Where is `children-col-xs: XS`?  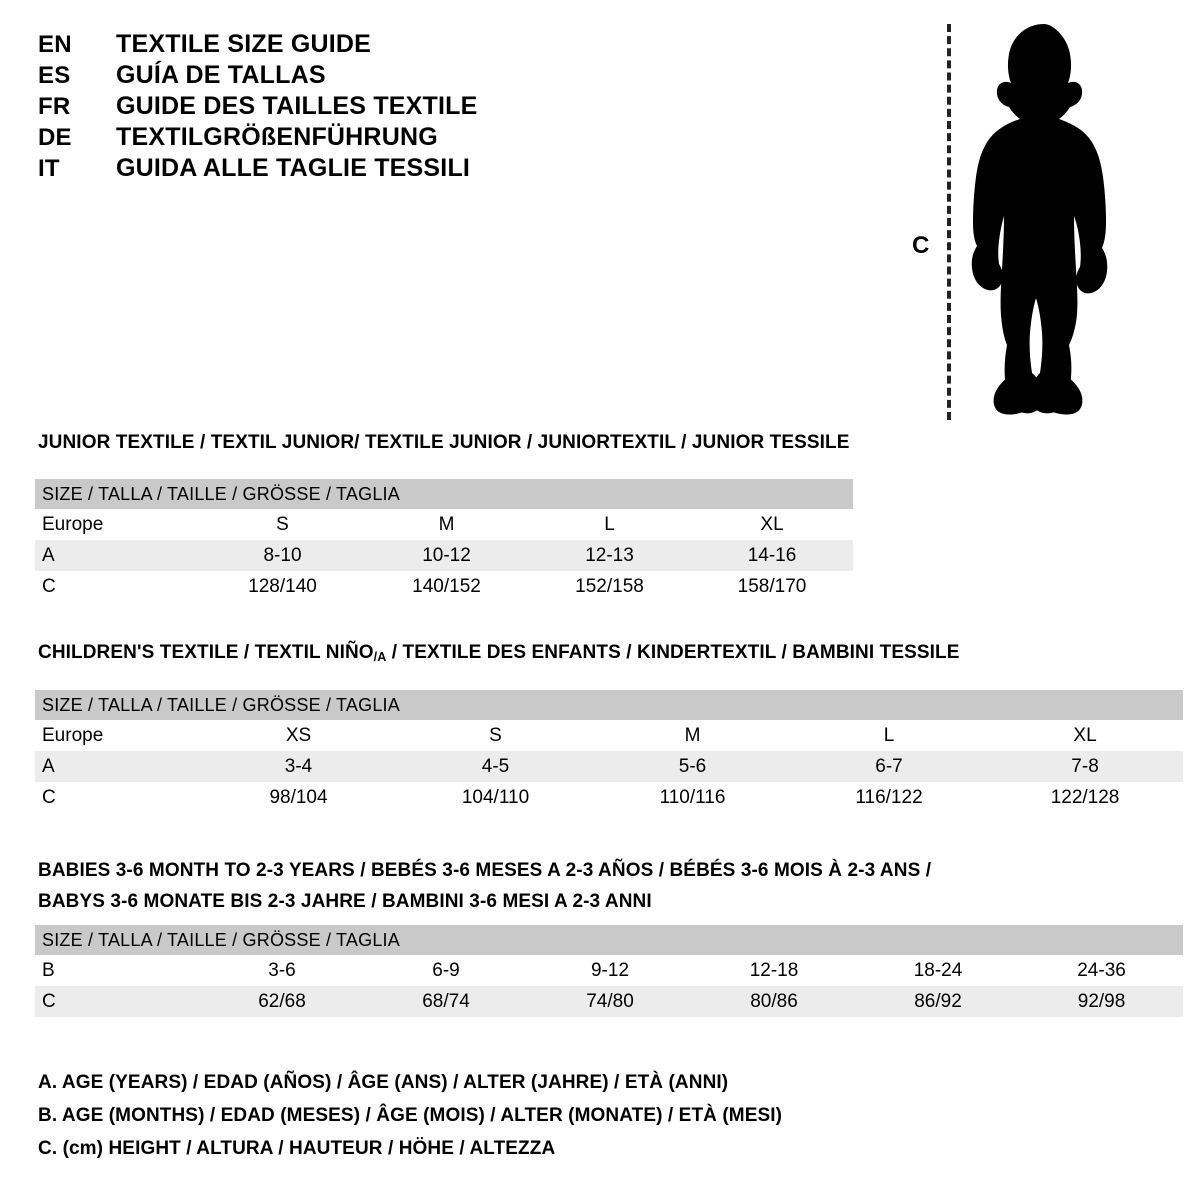 children-col-xs: XS is located at coordinates (298, 735).